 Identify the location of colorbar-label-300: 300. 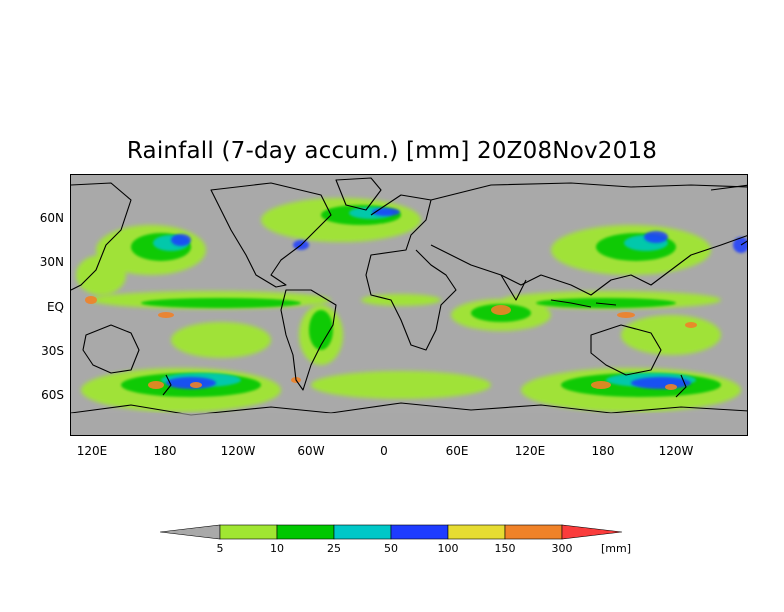
(562, 548).